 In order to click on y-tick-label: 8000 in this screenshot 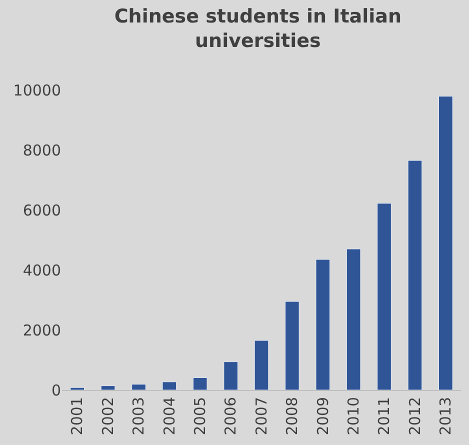, I will do `click(41, 150)`.